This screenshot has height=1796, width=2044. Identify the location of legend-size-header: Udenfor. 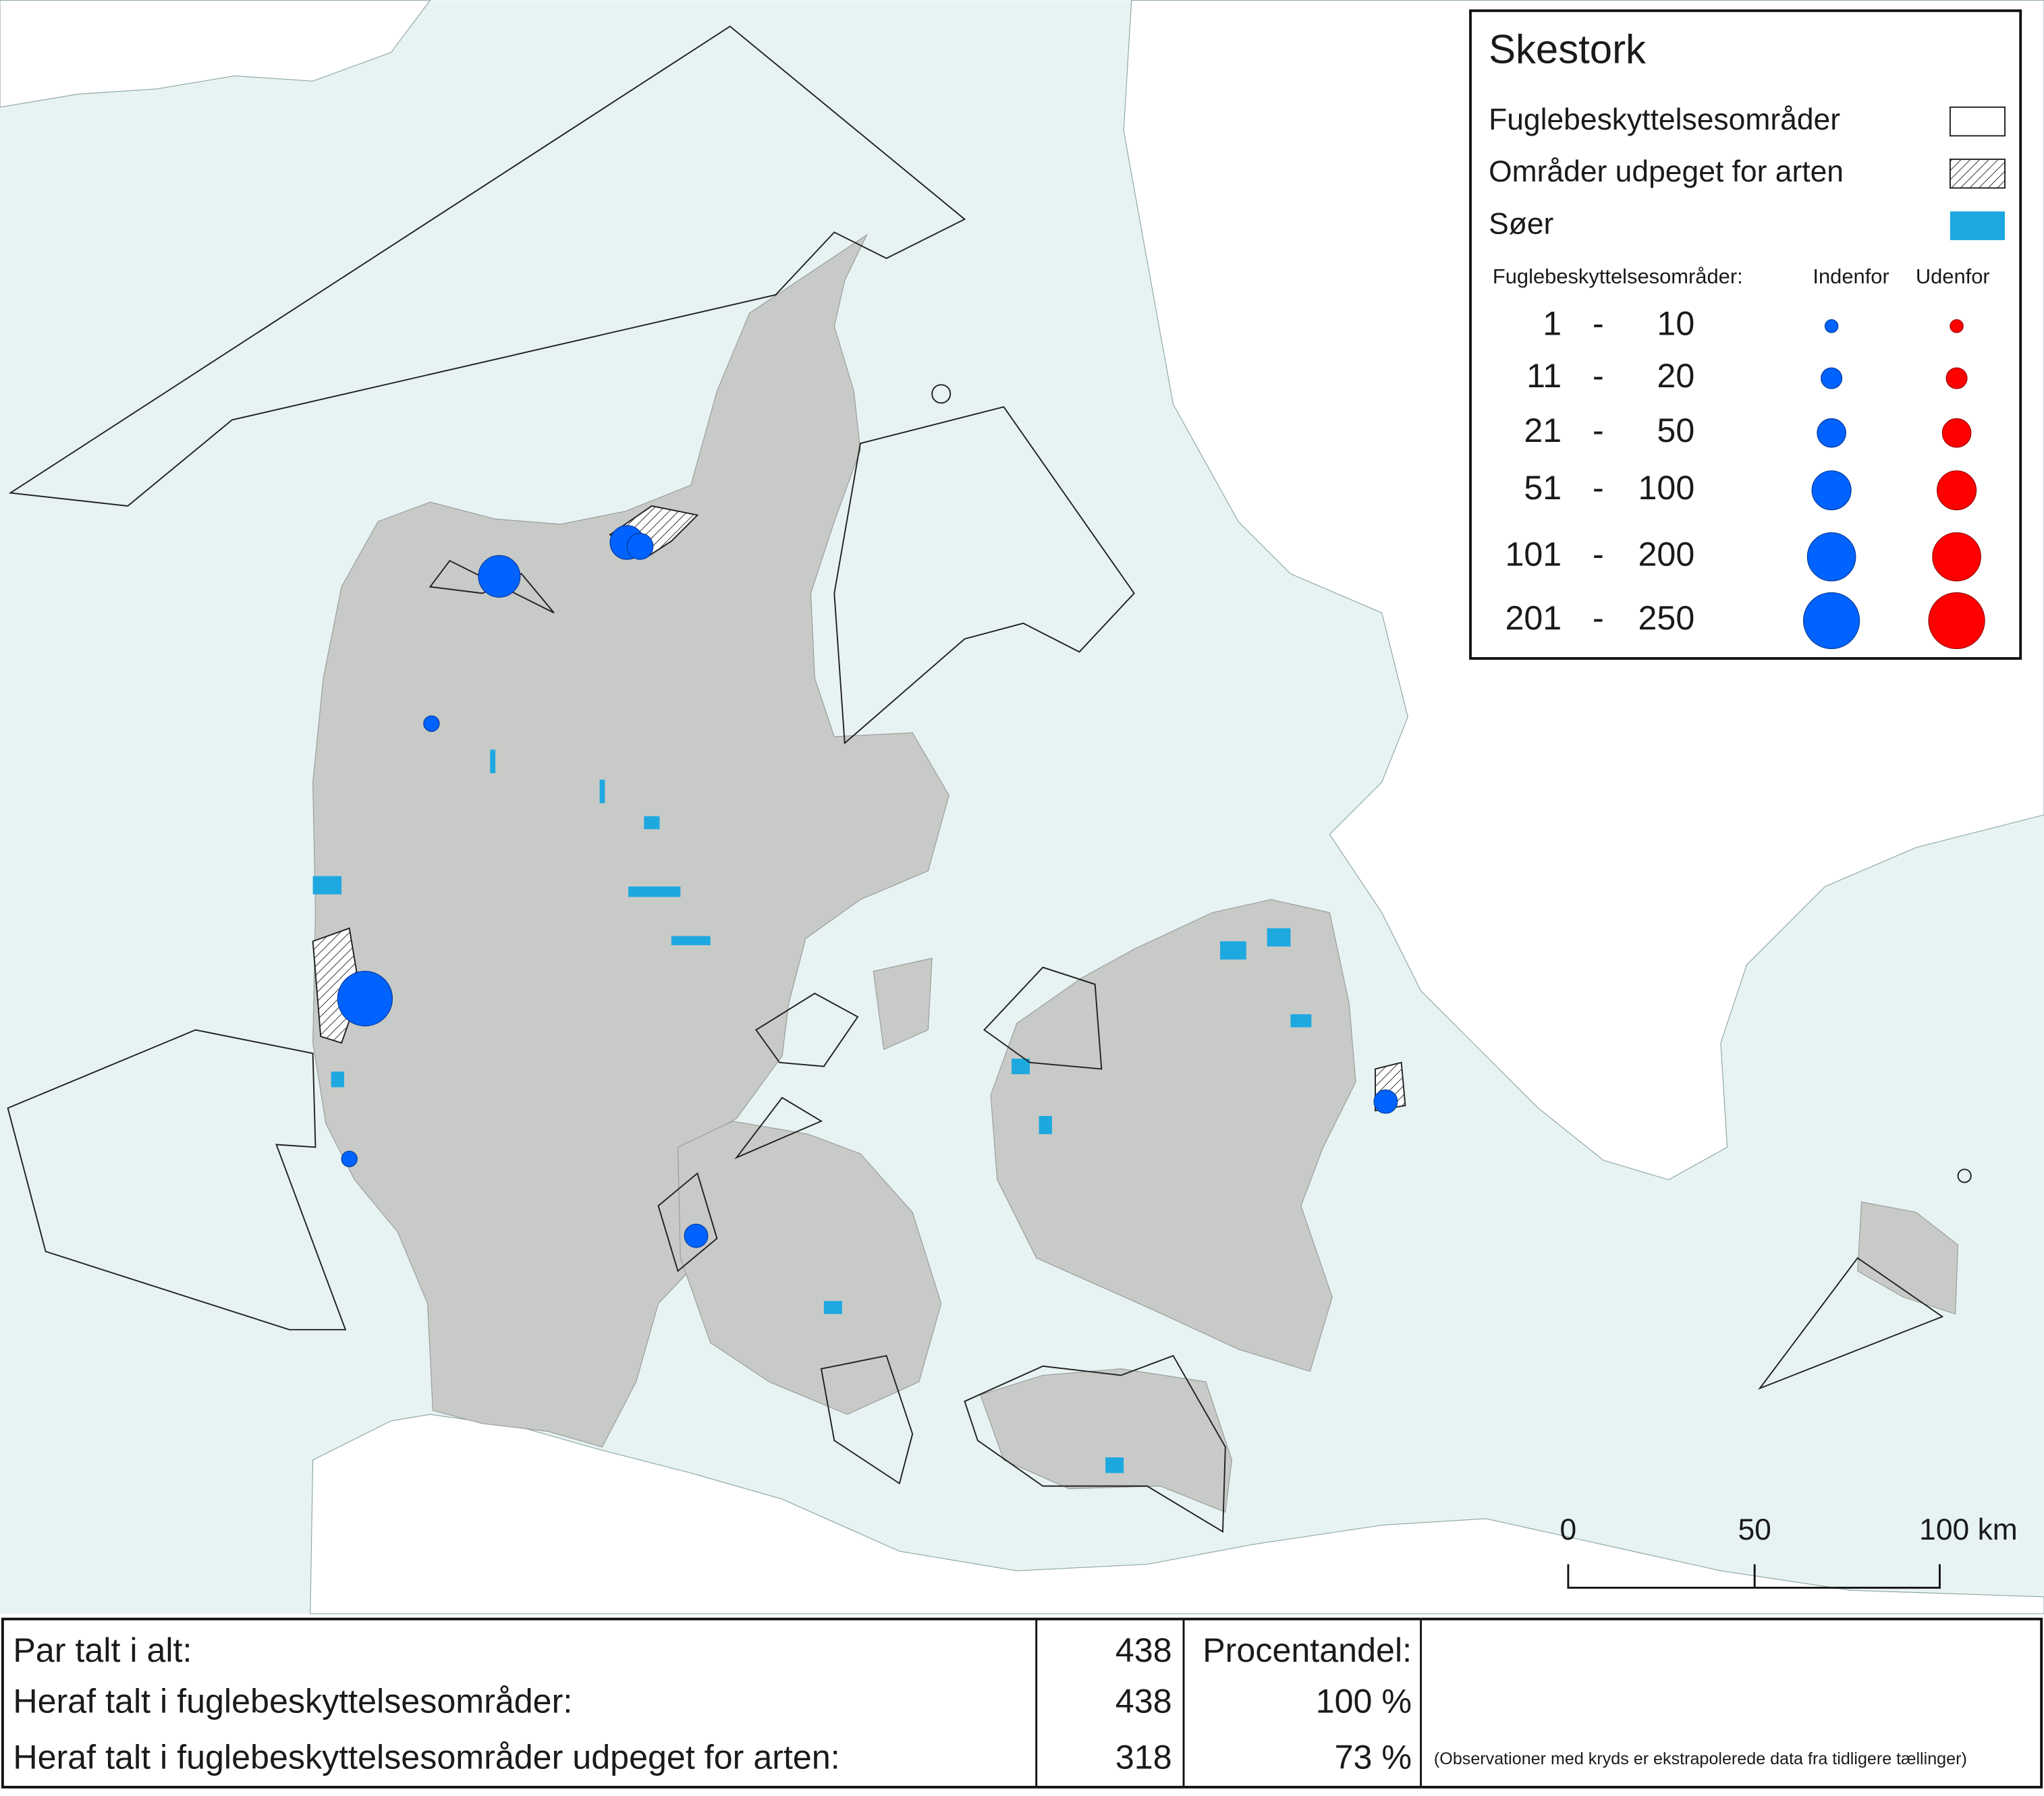
(1953, 276).